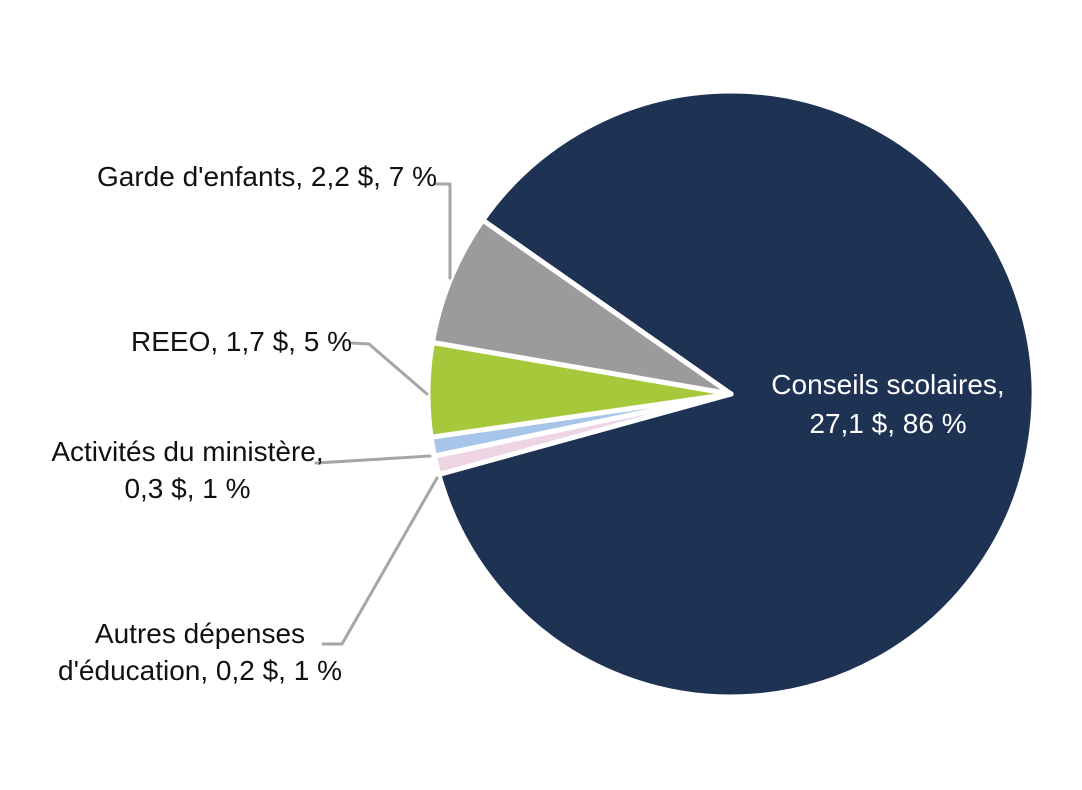 The width and height of the screenshot is (1082, 790). I want to click on label-conseils-line2: 27,1 $, 86 %, so click(888, 423).